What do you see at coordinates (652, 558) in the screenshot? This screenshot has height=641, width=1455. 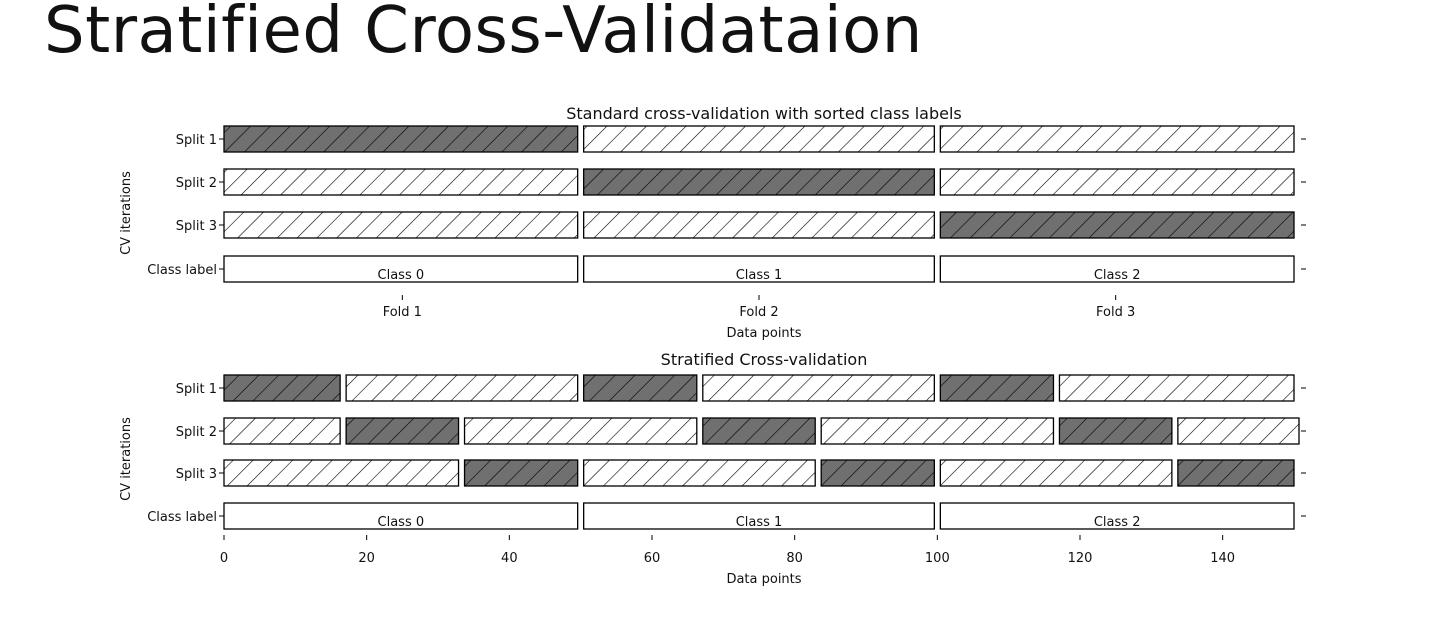 I see `x-tick-label: 60` at bounding box center [652, 558].